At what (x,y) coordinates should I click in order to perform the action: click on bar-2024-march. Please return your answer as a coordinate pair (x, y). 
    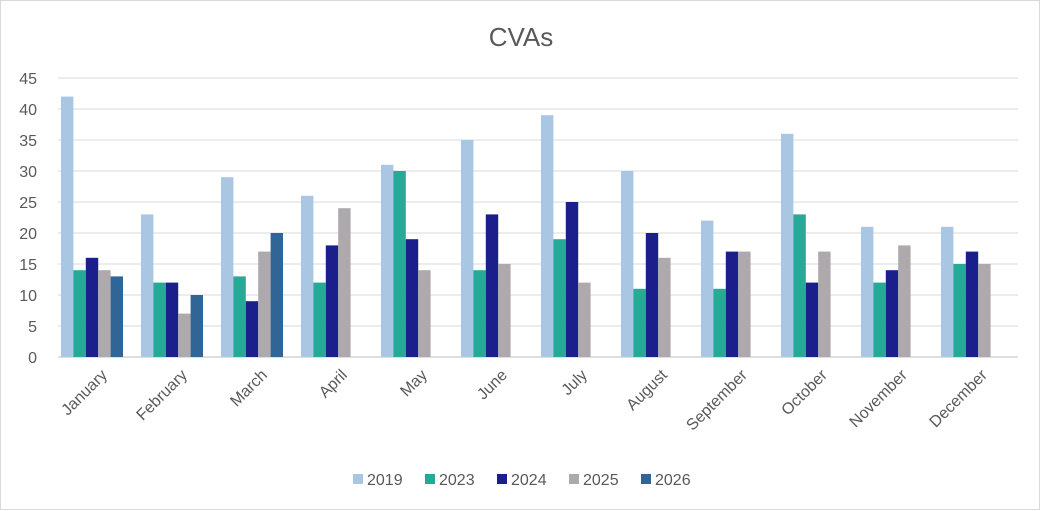
    Looking at the image, I should click on (252, 329).